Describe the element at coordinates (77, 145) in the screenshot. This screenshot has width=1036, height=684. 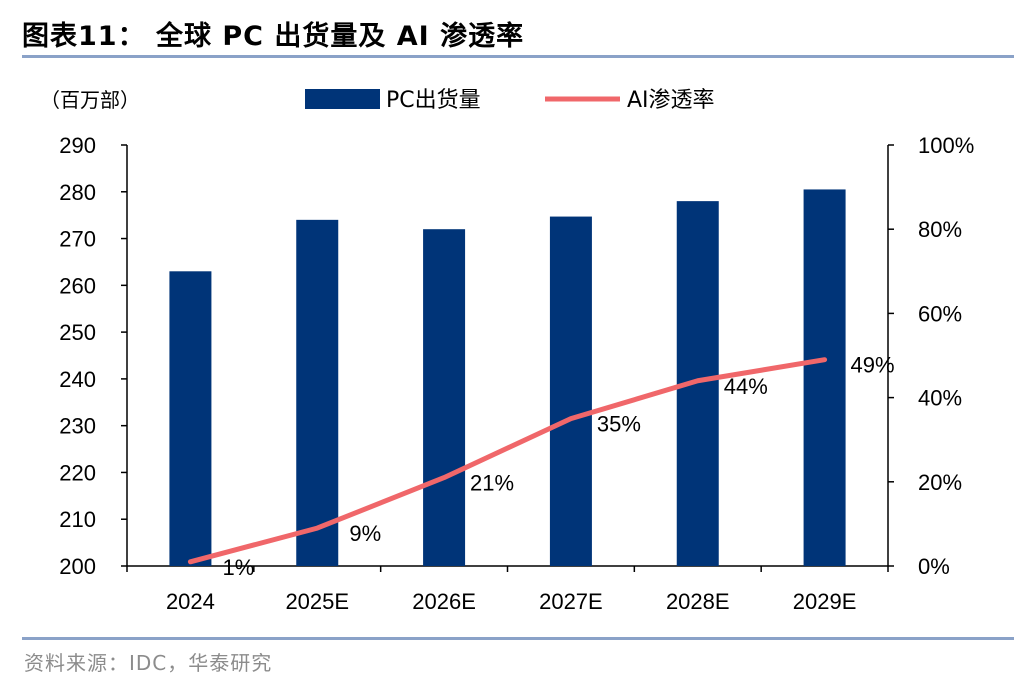
I see `left-tick-label: 290` at that location.